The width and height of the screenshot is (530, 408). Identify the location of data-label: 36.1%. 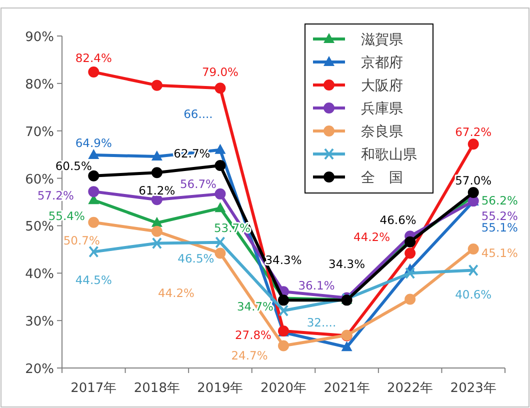
(316, 285).